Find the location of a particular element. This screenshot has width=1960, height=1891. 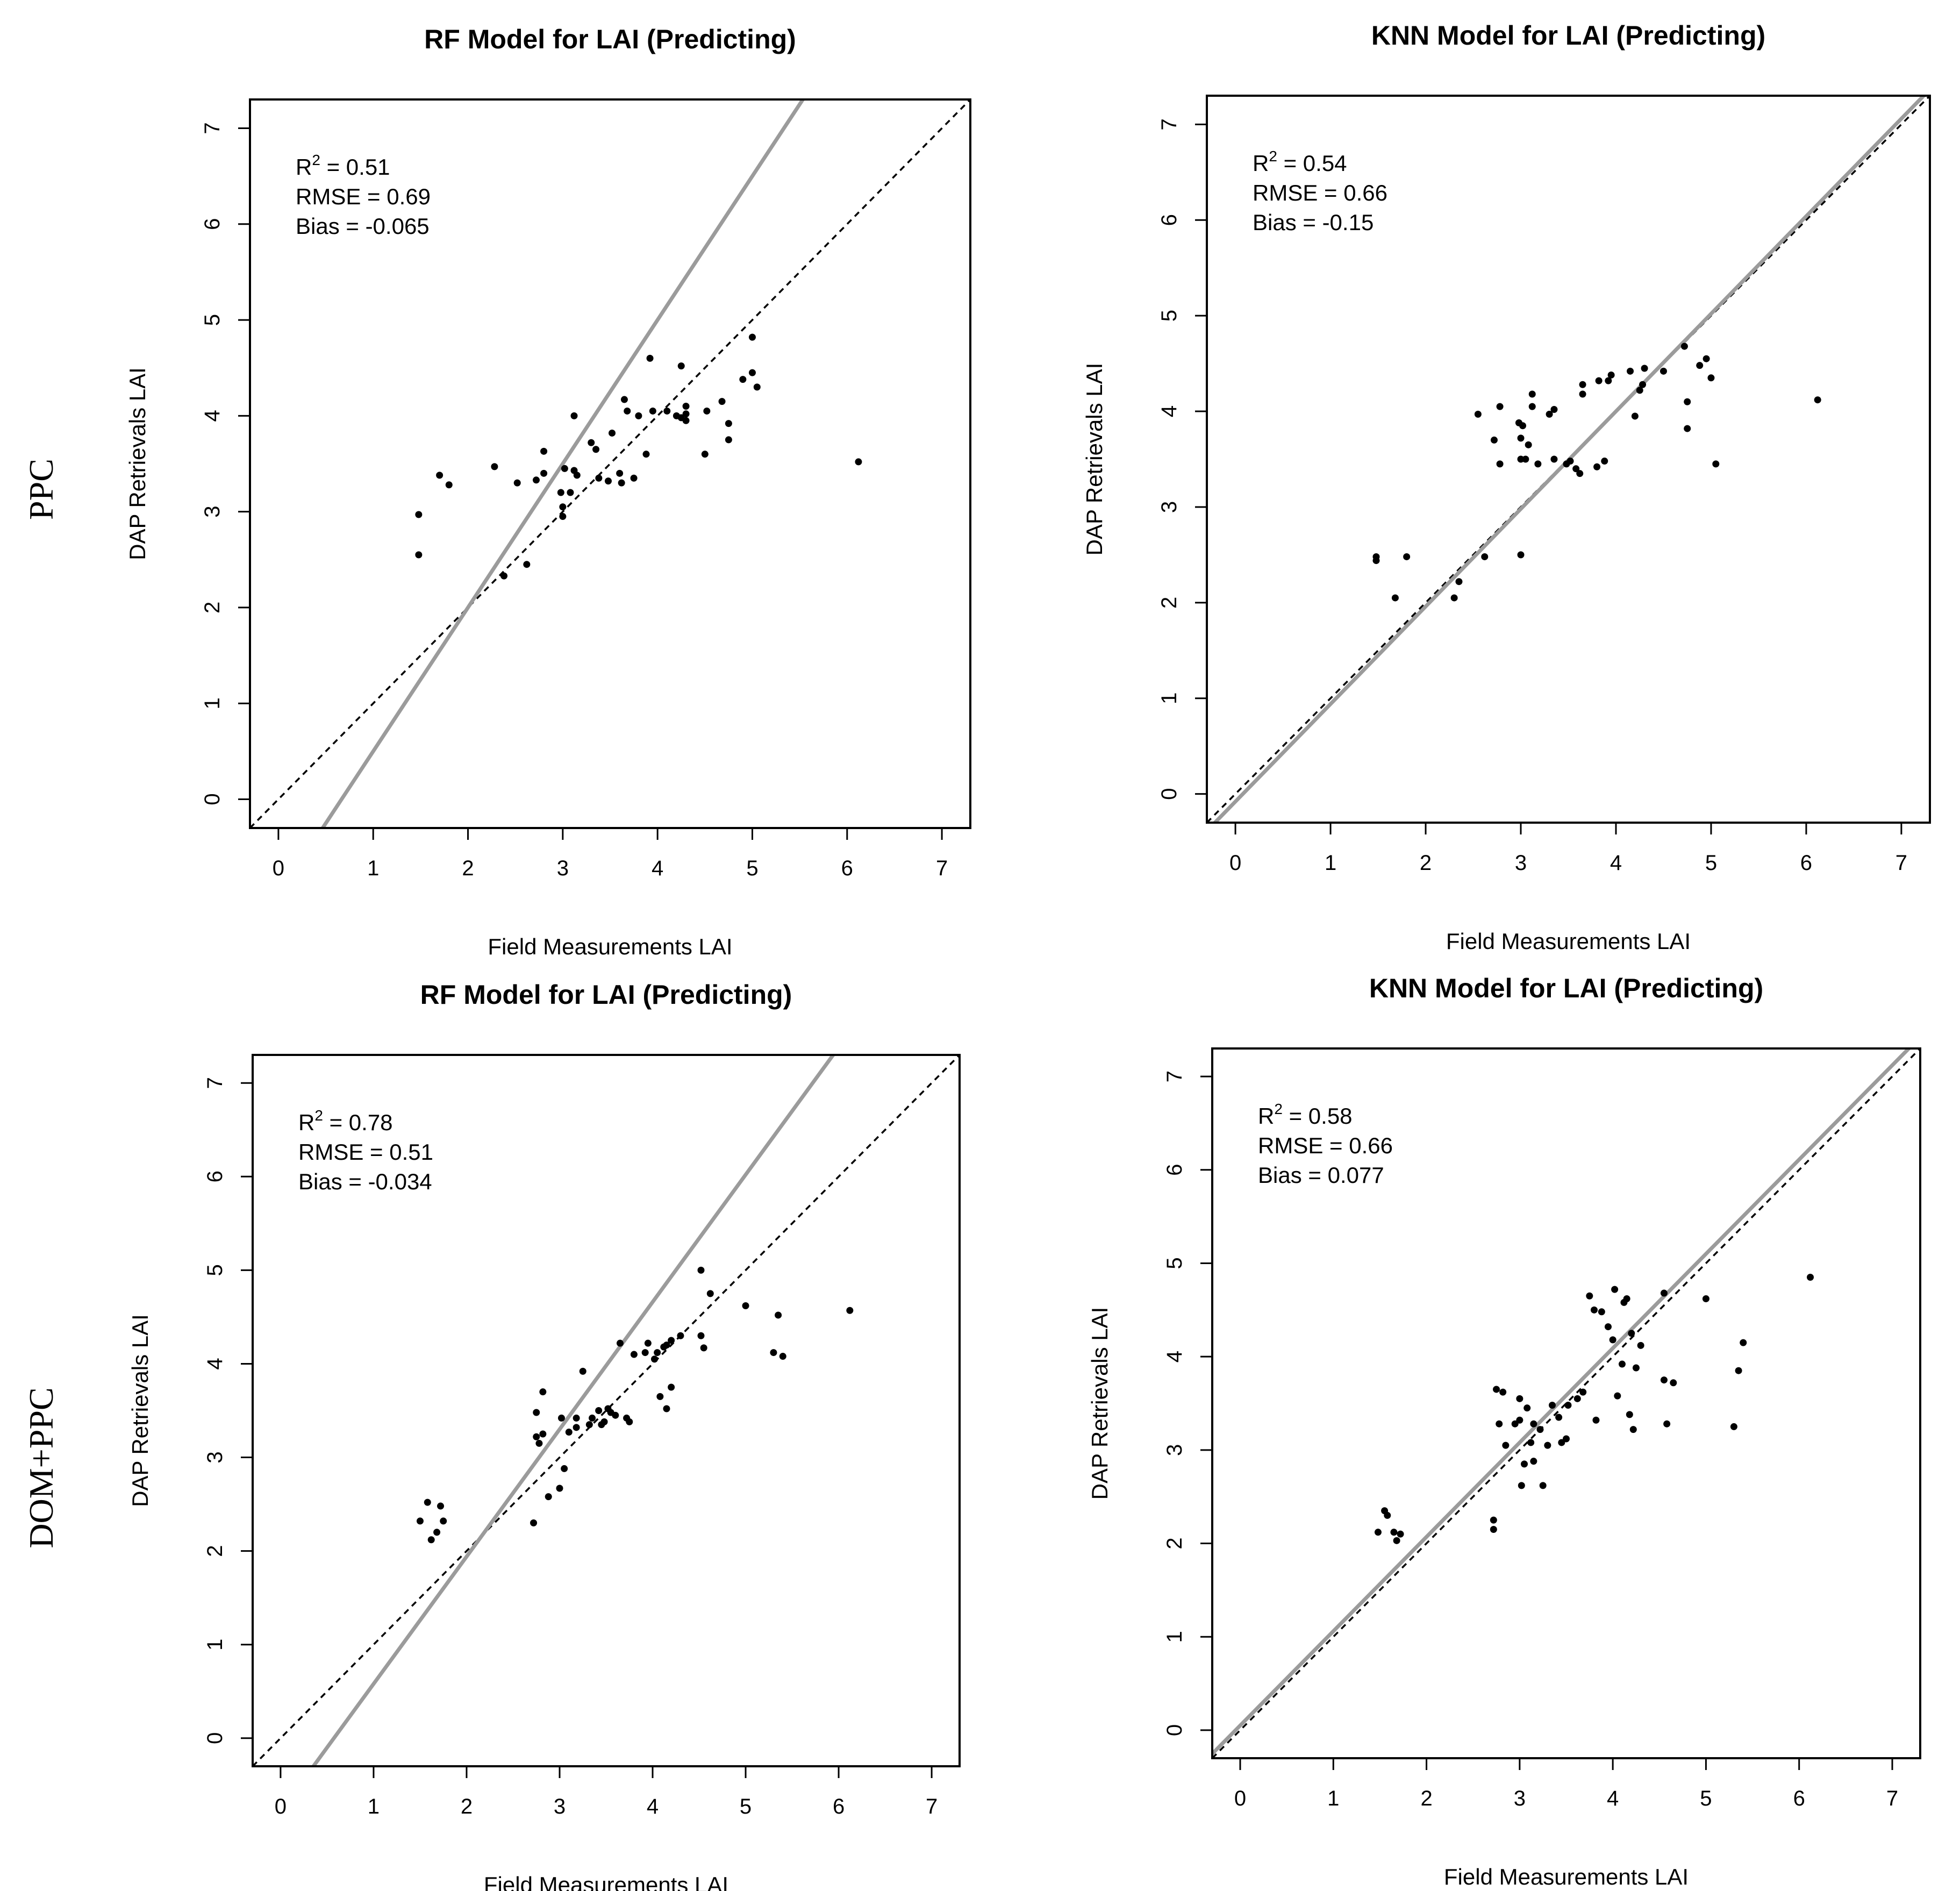

x-tick-label: 2 is located at coordinates (467, 1806).